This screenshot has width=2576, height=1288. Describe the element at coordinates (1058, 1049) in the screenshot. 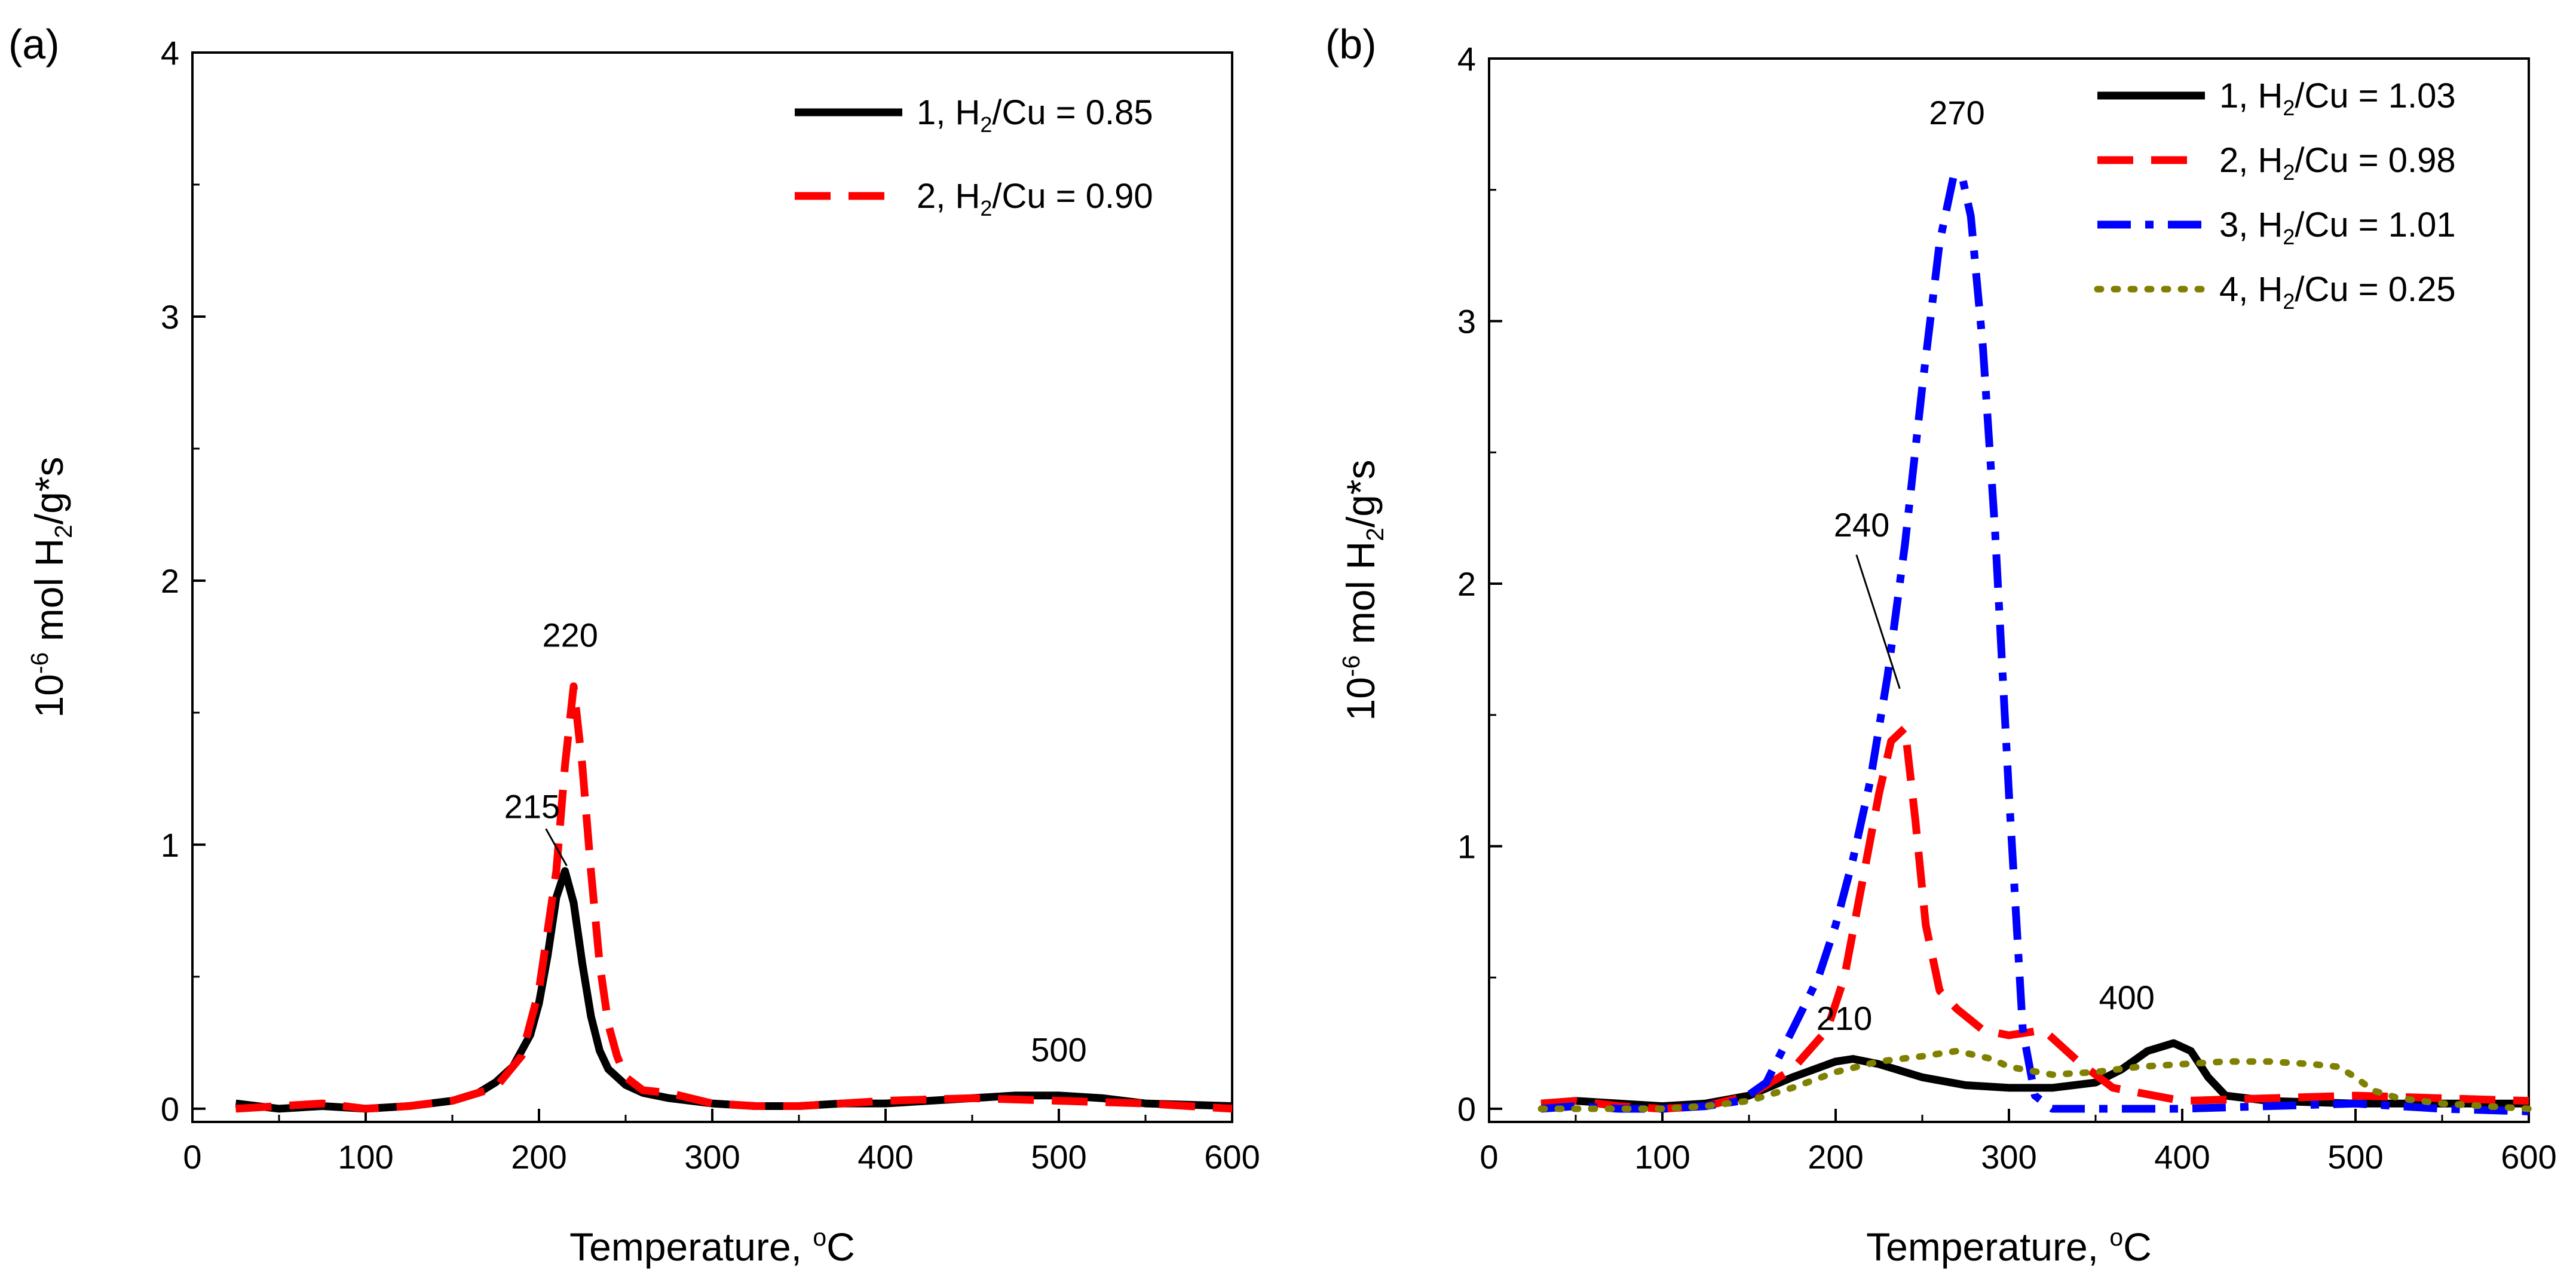

I see `peak-annotation: 500` at that location.